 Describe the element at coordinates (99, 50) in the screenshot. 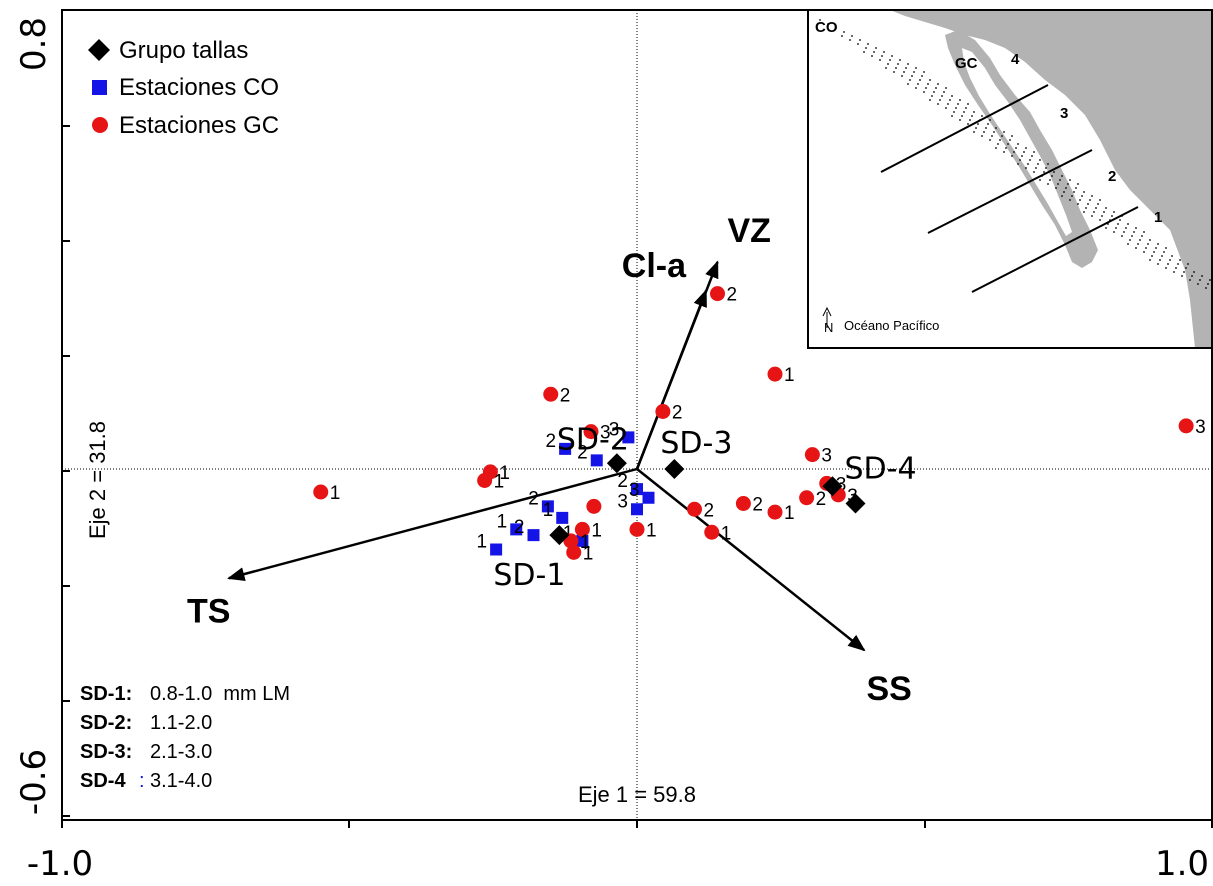

I see `legend-diamond-marker` at that location.